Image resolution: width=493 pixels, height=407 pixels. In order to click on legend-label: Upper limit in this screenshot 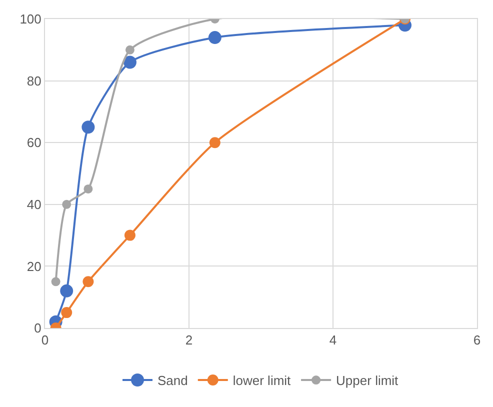, I will do `click(367, 380)`.